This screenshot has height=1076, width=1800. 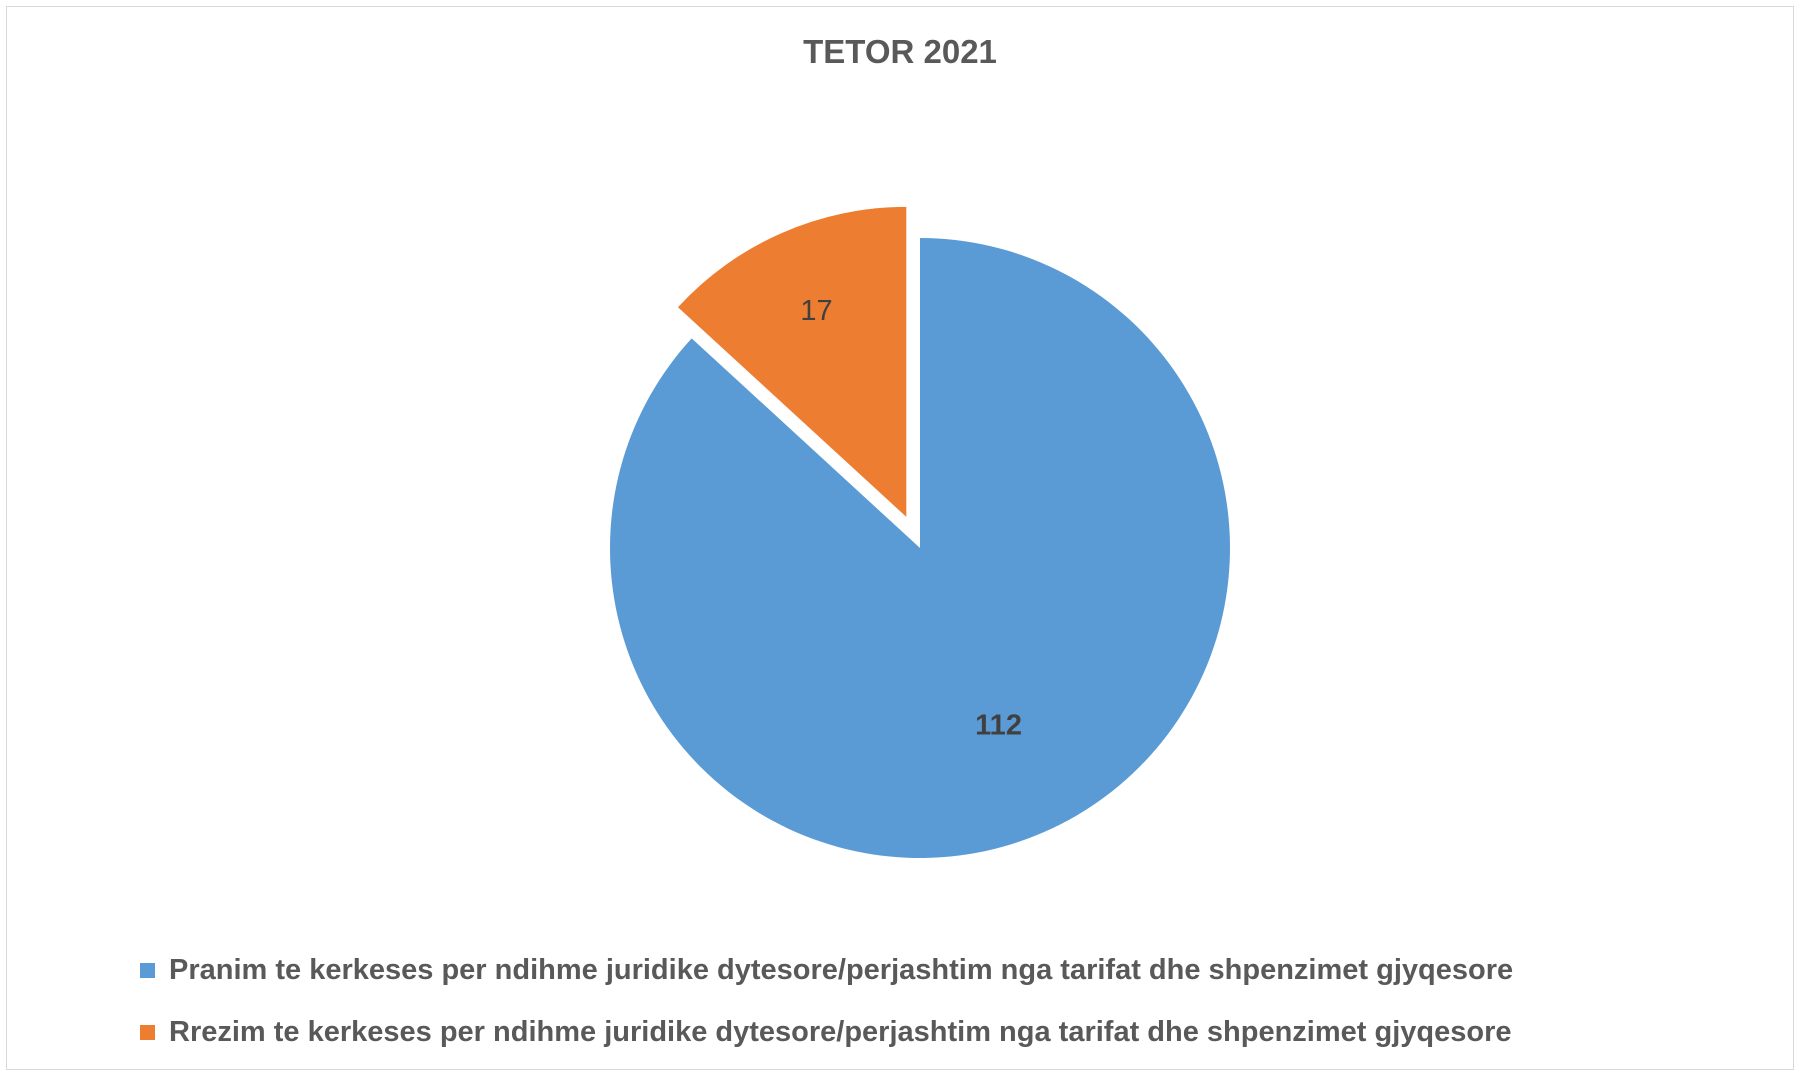 I want to click on legend-swatch-accepted, so click(x=147, y=970).